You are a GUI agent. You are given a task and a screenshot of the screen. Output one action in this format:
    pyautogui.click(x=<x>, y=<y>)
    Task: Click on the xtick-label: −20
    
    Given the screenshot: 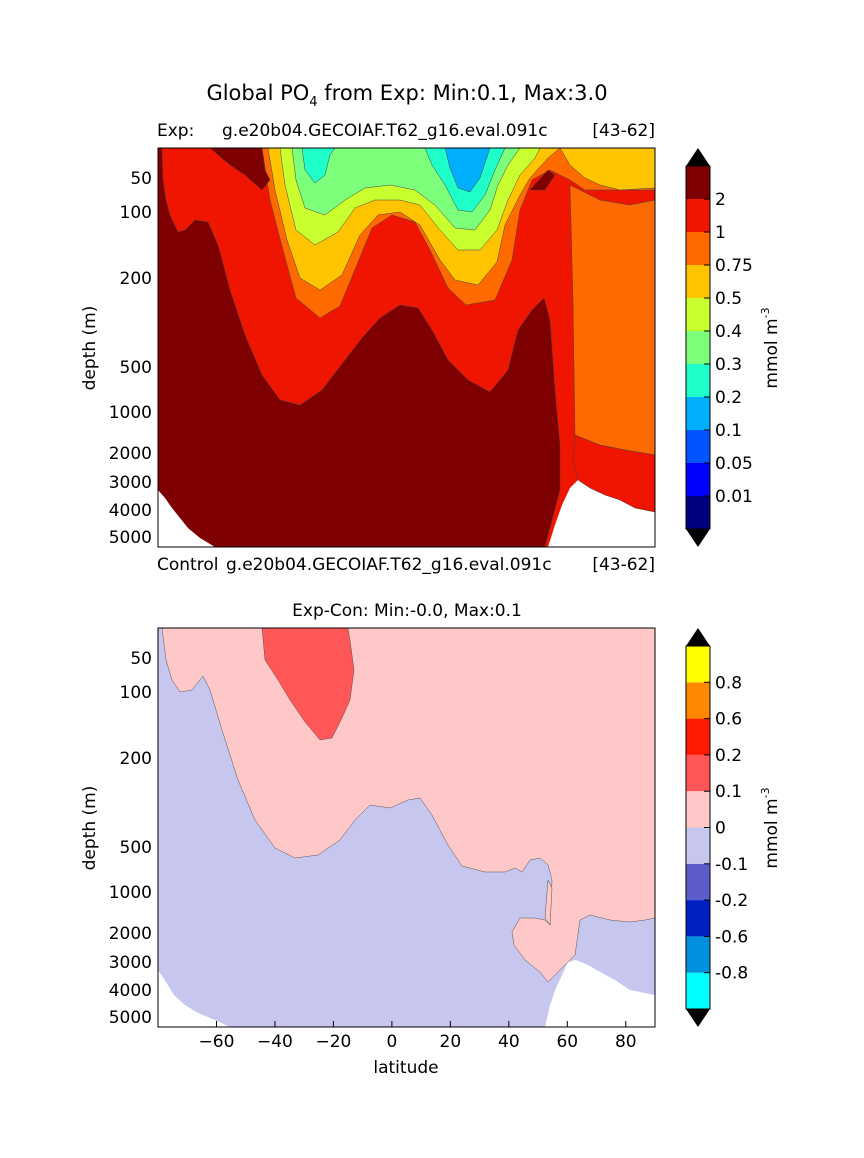 What is the action you would take?
    pyautogui.click(x=333, y=1042)
    